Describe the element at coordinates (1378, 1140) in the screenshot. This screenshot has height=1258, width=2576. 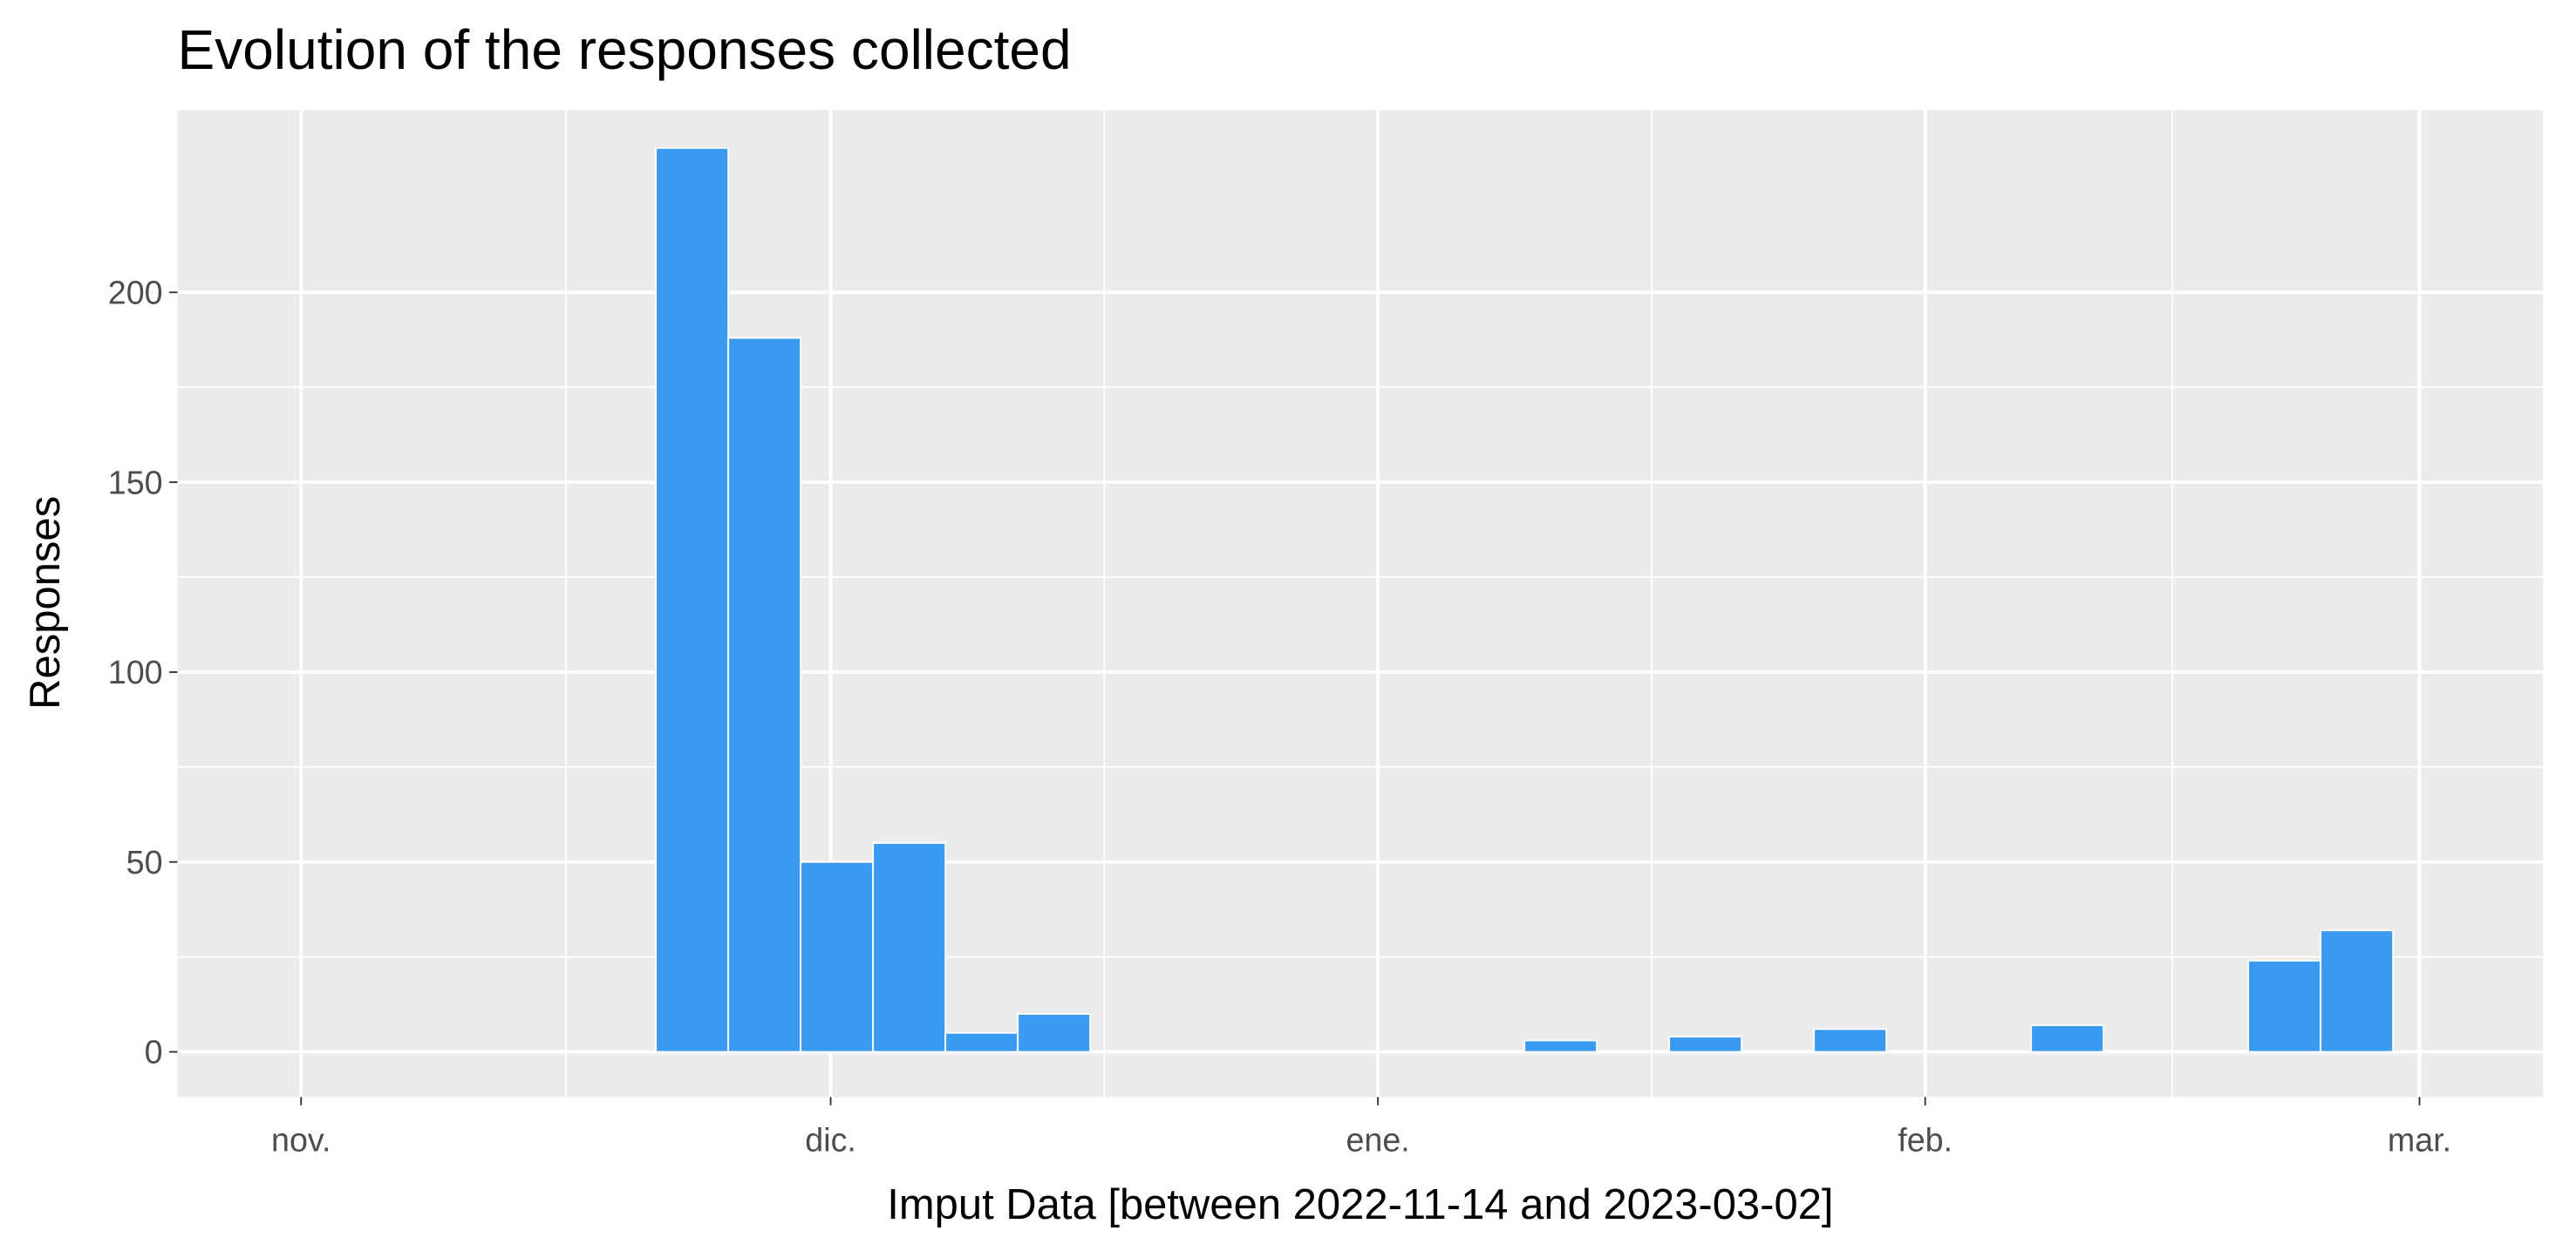
I see `x-tick-label: ene.` at that location.